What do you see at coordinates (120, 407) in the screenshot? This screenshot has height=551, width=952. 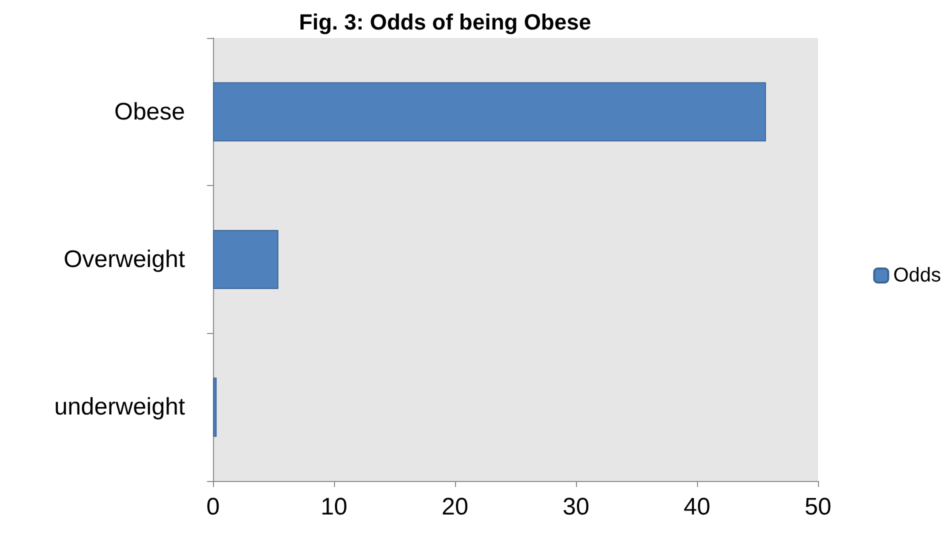 I see `y-tick-label: underweight` at bounding box center [120, 407].